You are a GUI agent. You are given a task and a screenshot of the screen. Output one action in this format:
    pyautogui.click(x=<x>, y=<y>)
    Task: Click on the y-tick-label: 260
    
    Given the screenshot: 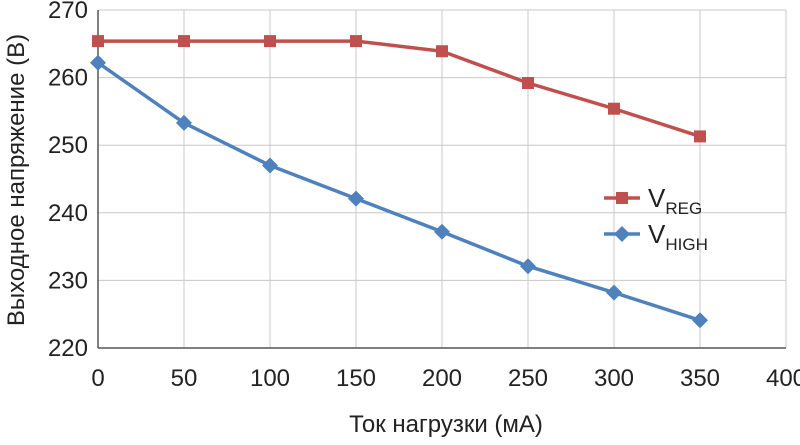 What is the action you would take?
    pyautogui.click(x=68, y=78)
    